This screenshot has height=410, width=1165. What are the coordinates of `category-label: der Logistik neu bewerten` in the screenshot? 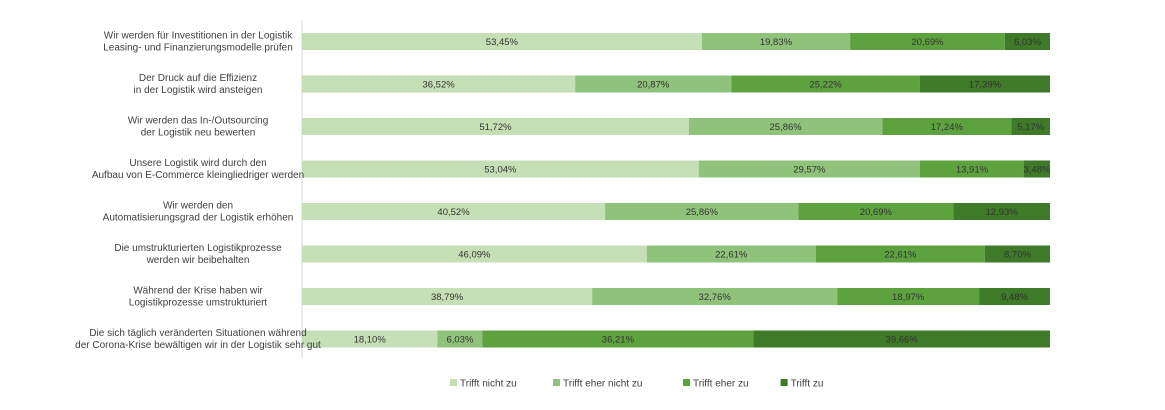 It's located at (198, 133).